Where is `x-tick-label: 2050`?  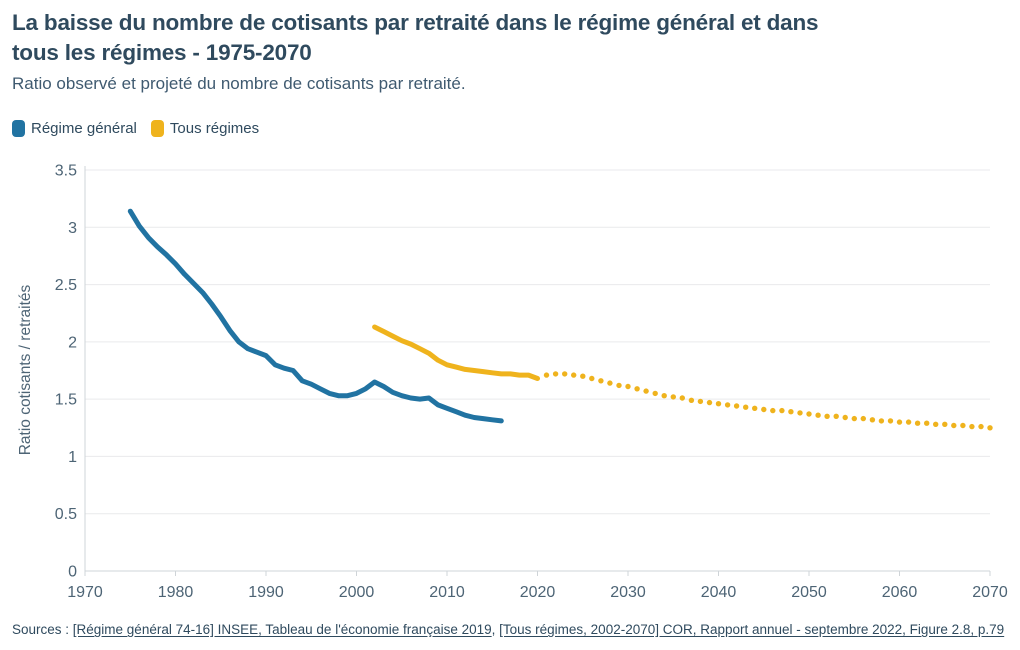
x-tick-label: 2050 is located at coordinates (809, 592).